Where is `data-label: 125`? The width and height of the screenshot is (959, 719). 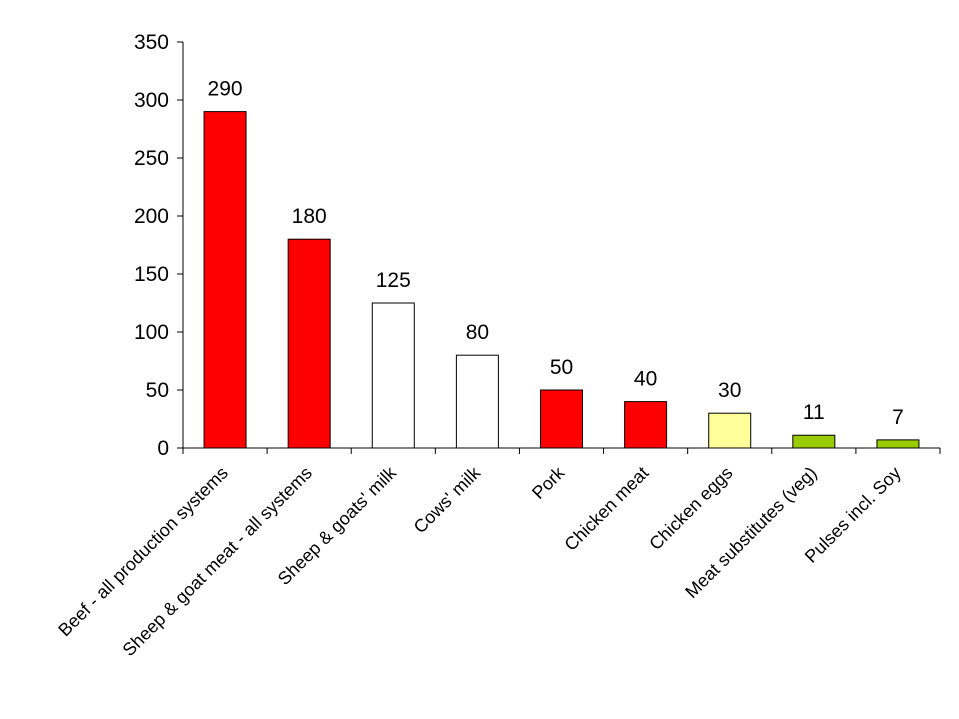 data-label: 125 is located at coordinates (393, 280).